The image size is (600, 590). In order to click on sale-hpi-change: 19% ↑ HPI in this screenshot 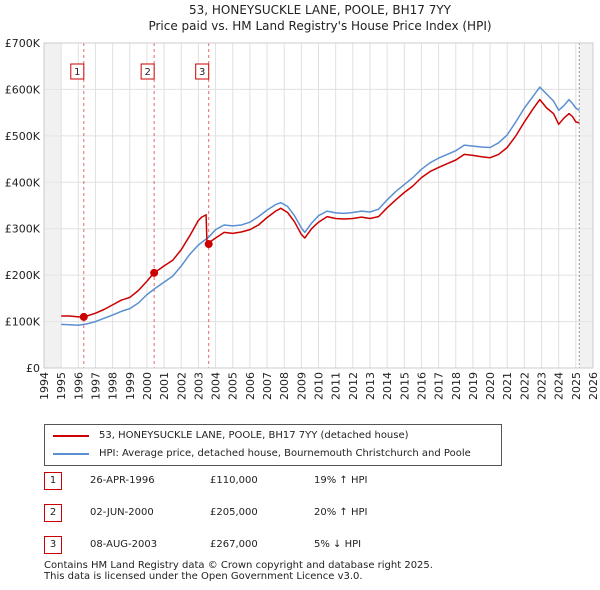, I will do `click(341, 480)`.